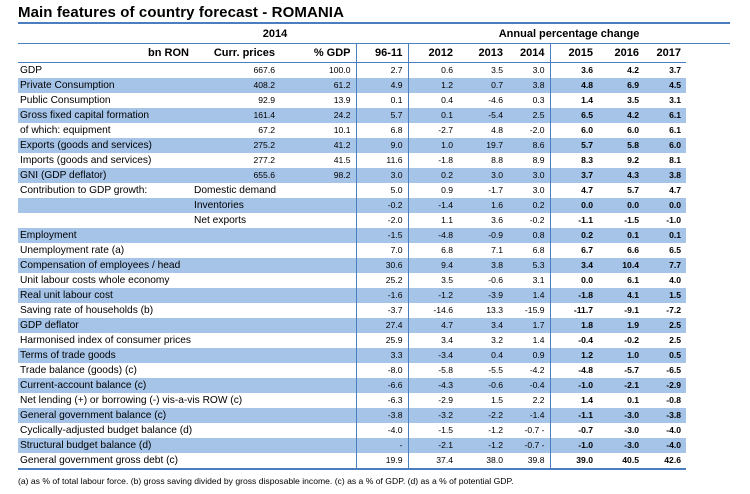  Describe the element at coordinates (632, 340) in the screenshot. I see `value-cell-2016: -0.2` at that location.